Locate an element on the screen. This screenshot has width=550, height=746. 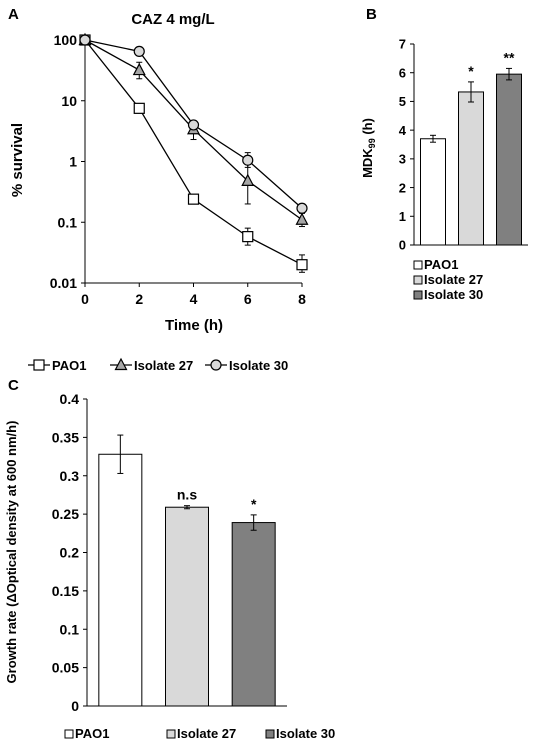
x-tick-label: 6 is located at coordinates (248, 299).